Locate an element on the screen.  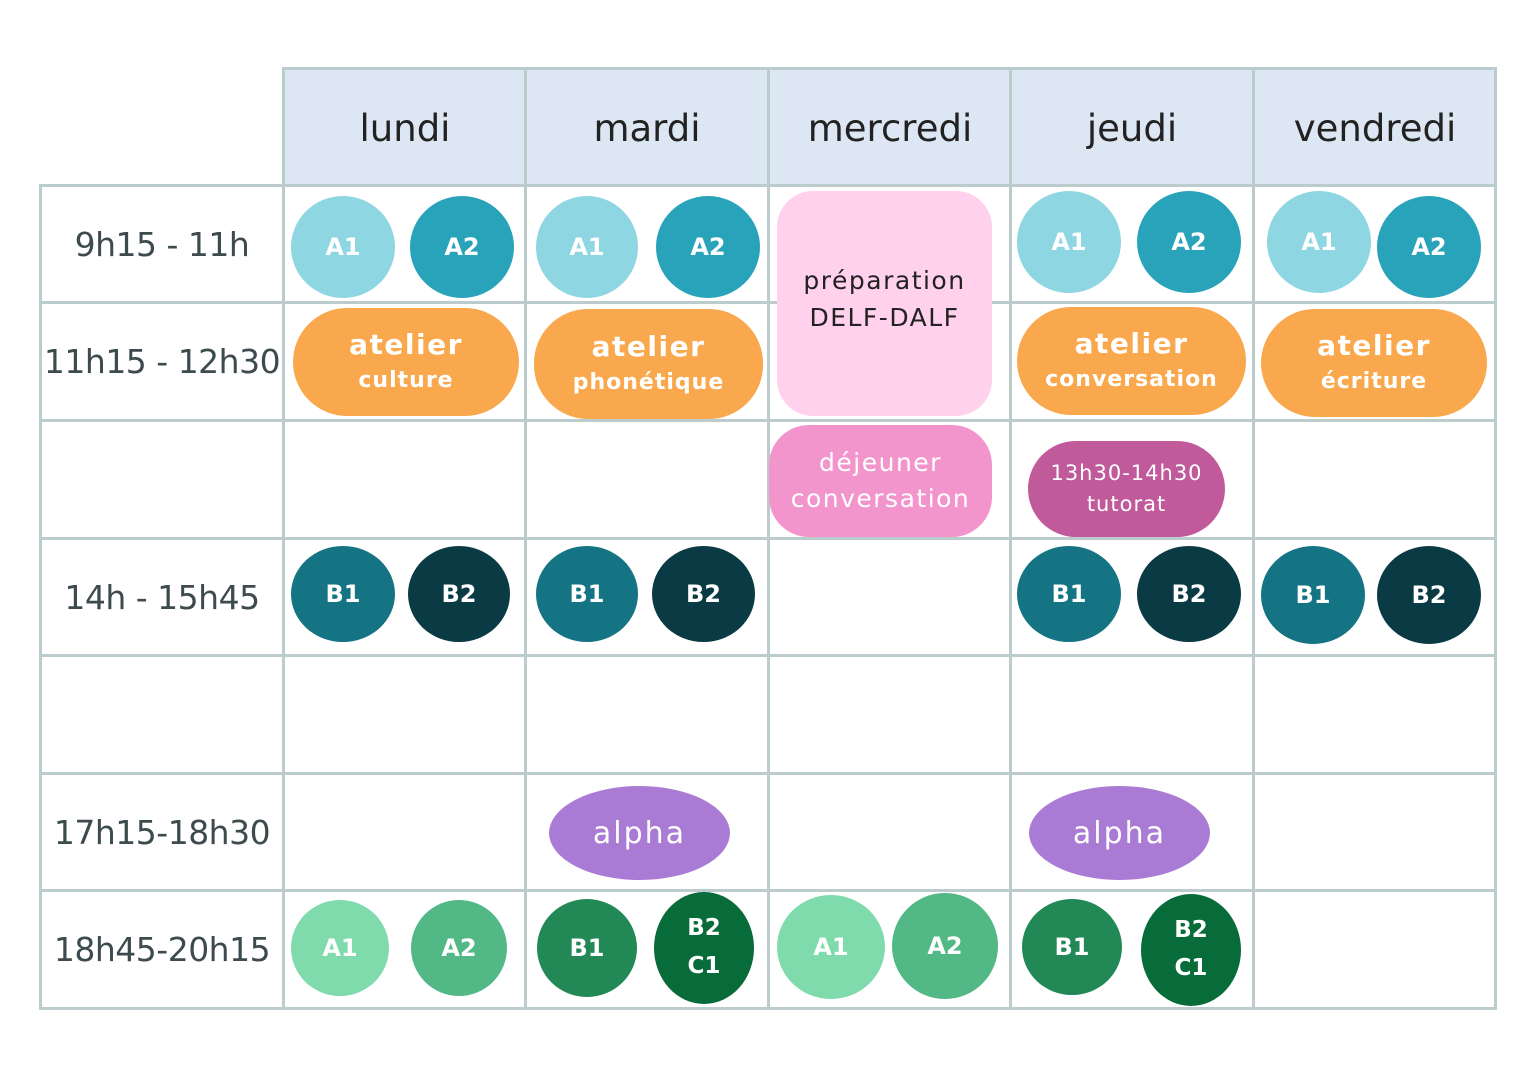
mardi-a2-morning-chip: A2 is located at coordinates (708, 247).